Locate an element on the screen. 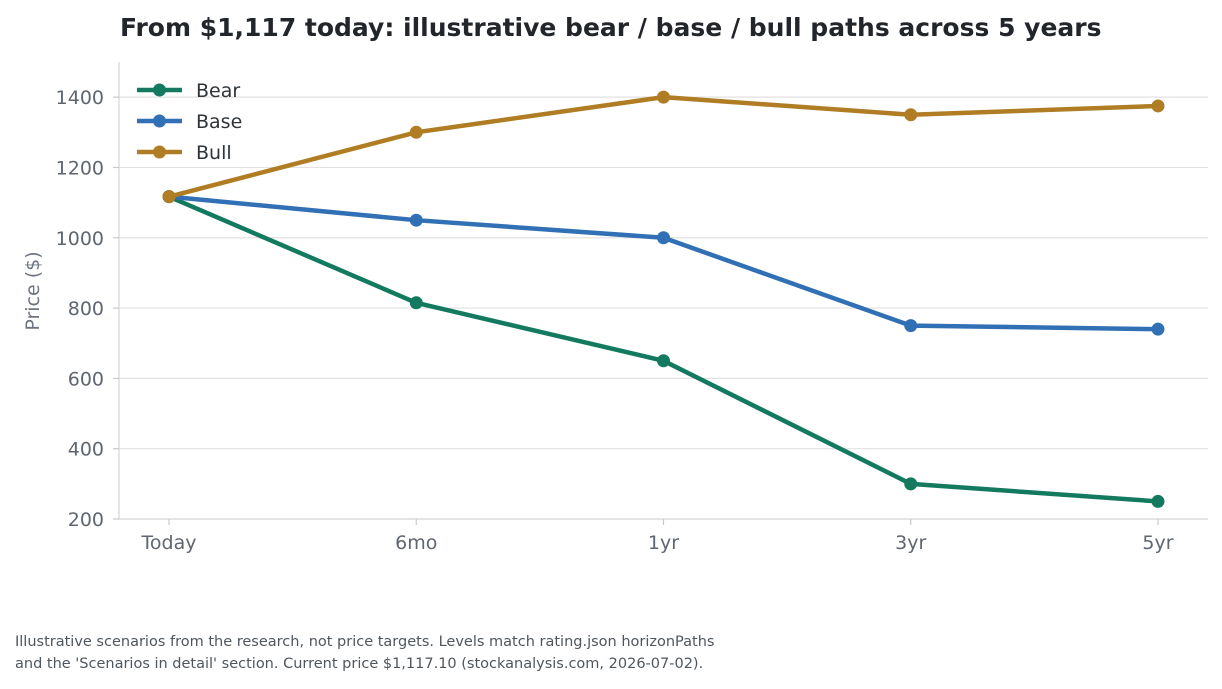 This screenshot has height=689, width=1222. y-tick-label: 1200 is located at coordinates (80, 168).